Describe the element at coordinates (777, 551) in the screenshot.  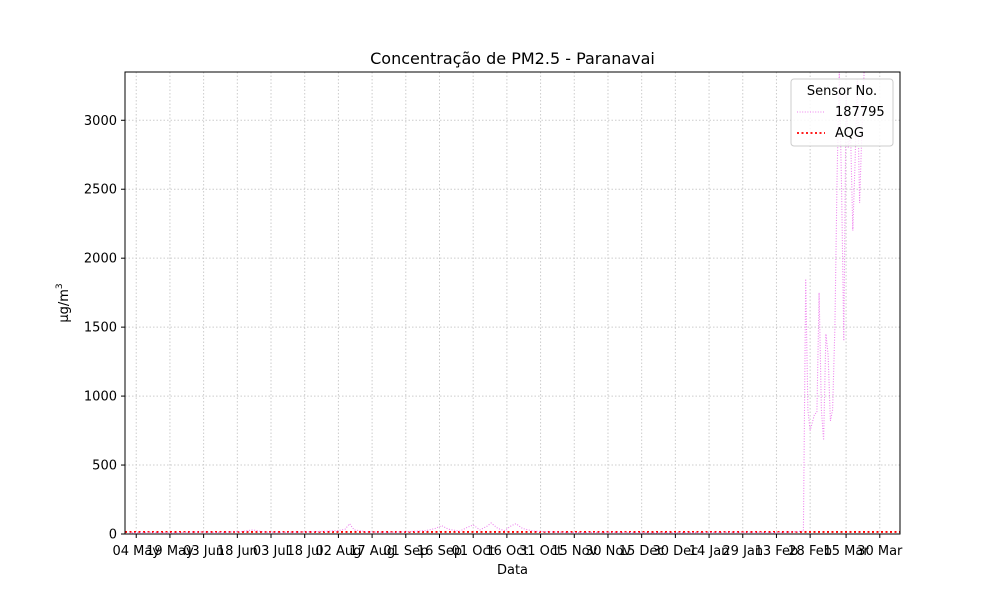
I see `x-tick-label: 13 Feb` at that location.